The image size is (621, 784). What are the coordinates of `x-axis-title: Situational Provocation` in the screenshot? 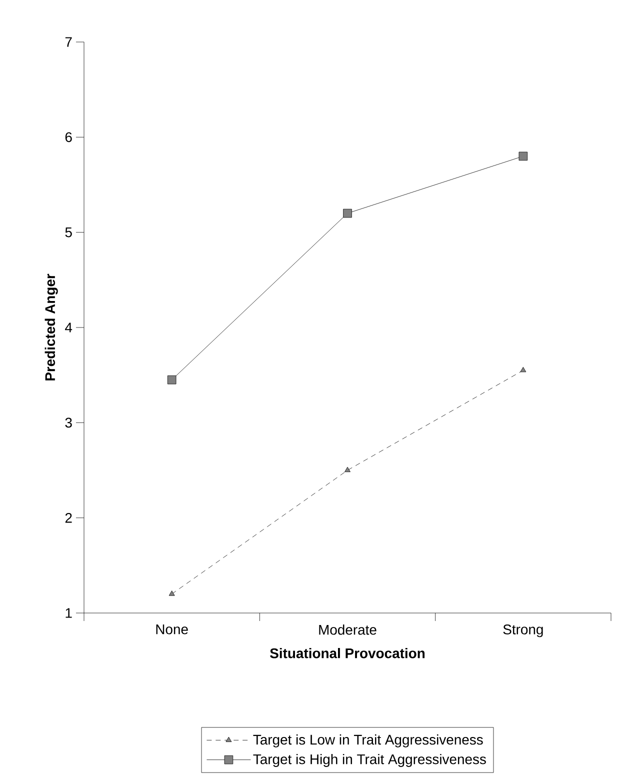 It's located at (347, 653).